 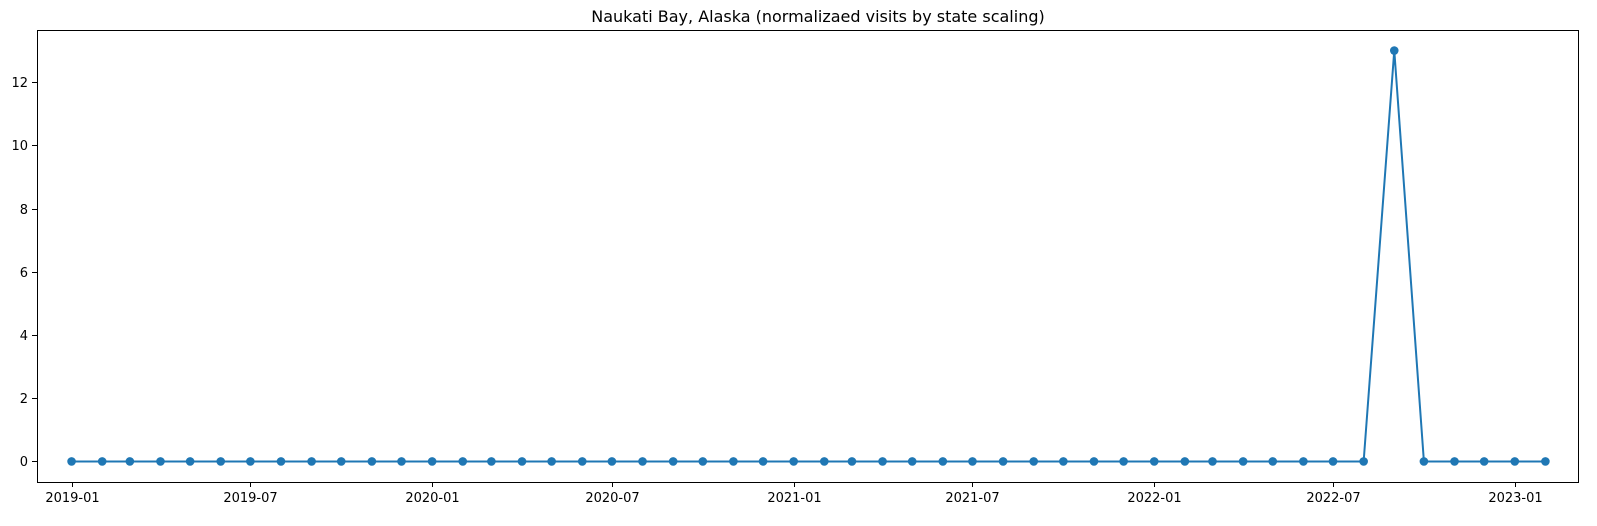 I want to click on y-tick-label: 4, so click(x=24, y=336).